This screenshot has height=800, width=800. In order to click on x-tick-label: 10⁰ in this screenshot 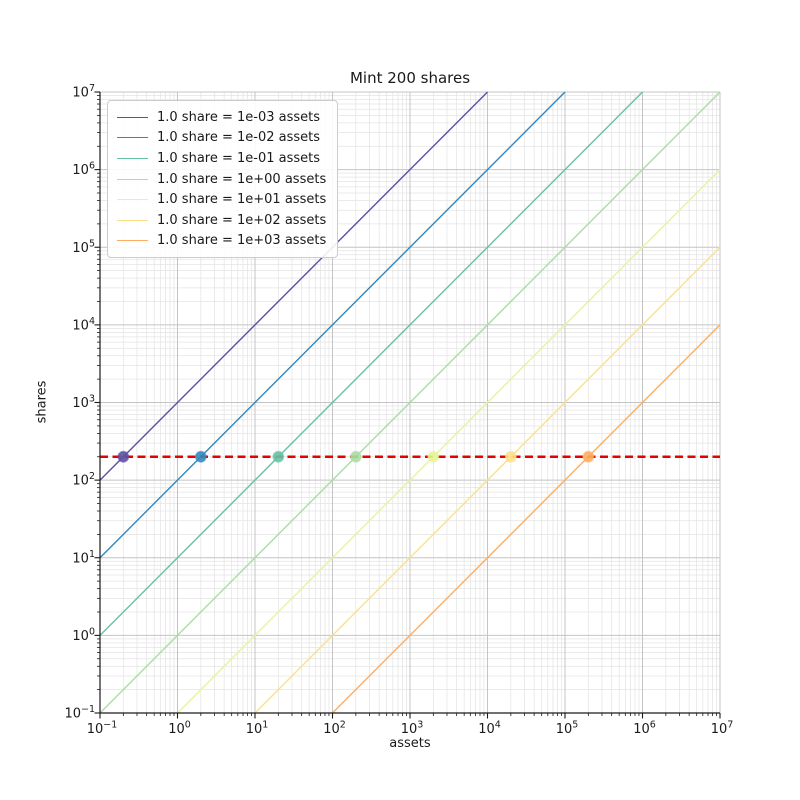, I will do `click(179, 729)`.